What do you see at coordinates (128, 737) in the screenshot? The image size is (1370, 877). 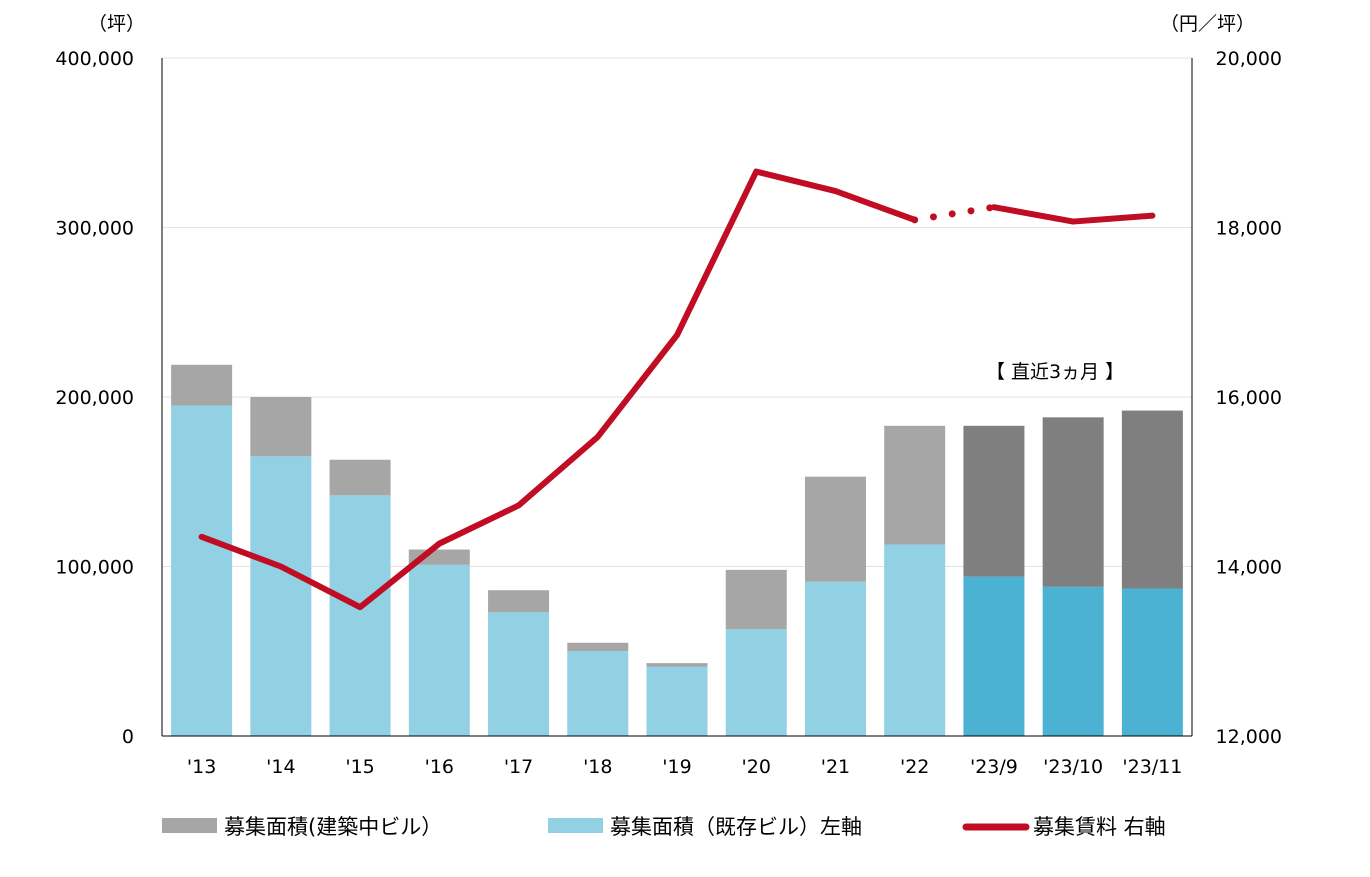 I see `left-tick-label: 0` at bounding box center [128, 737].